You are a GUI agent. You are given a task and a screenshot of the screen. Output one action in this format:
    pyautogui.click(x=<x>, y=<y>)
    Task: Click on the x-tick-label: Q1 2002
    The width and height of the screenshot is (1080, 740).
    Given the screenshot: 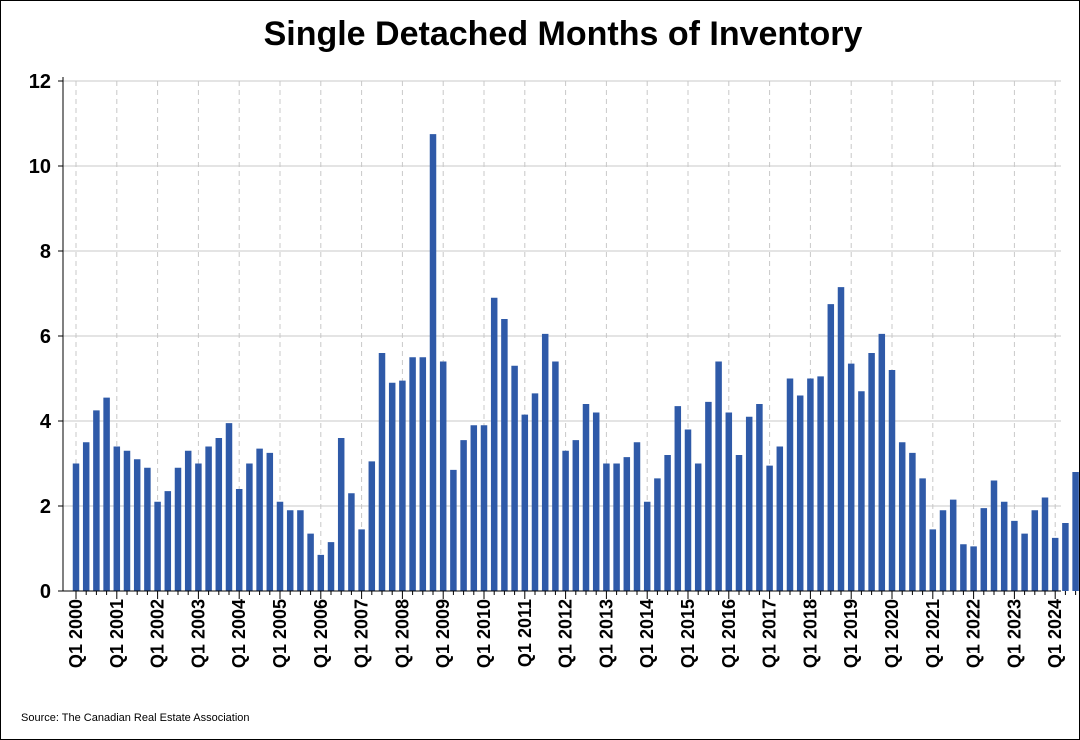 What is the action you would take?
    pyautogui.click(x=158, y=633)
    